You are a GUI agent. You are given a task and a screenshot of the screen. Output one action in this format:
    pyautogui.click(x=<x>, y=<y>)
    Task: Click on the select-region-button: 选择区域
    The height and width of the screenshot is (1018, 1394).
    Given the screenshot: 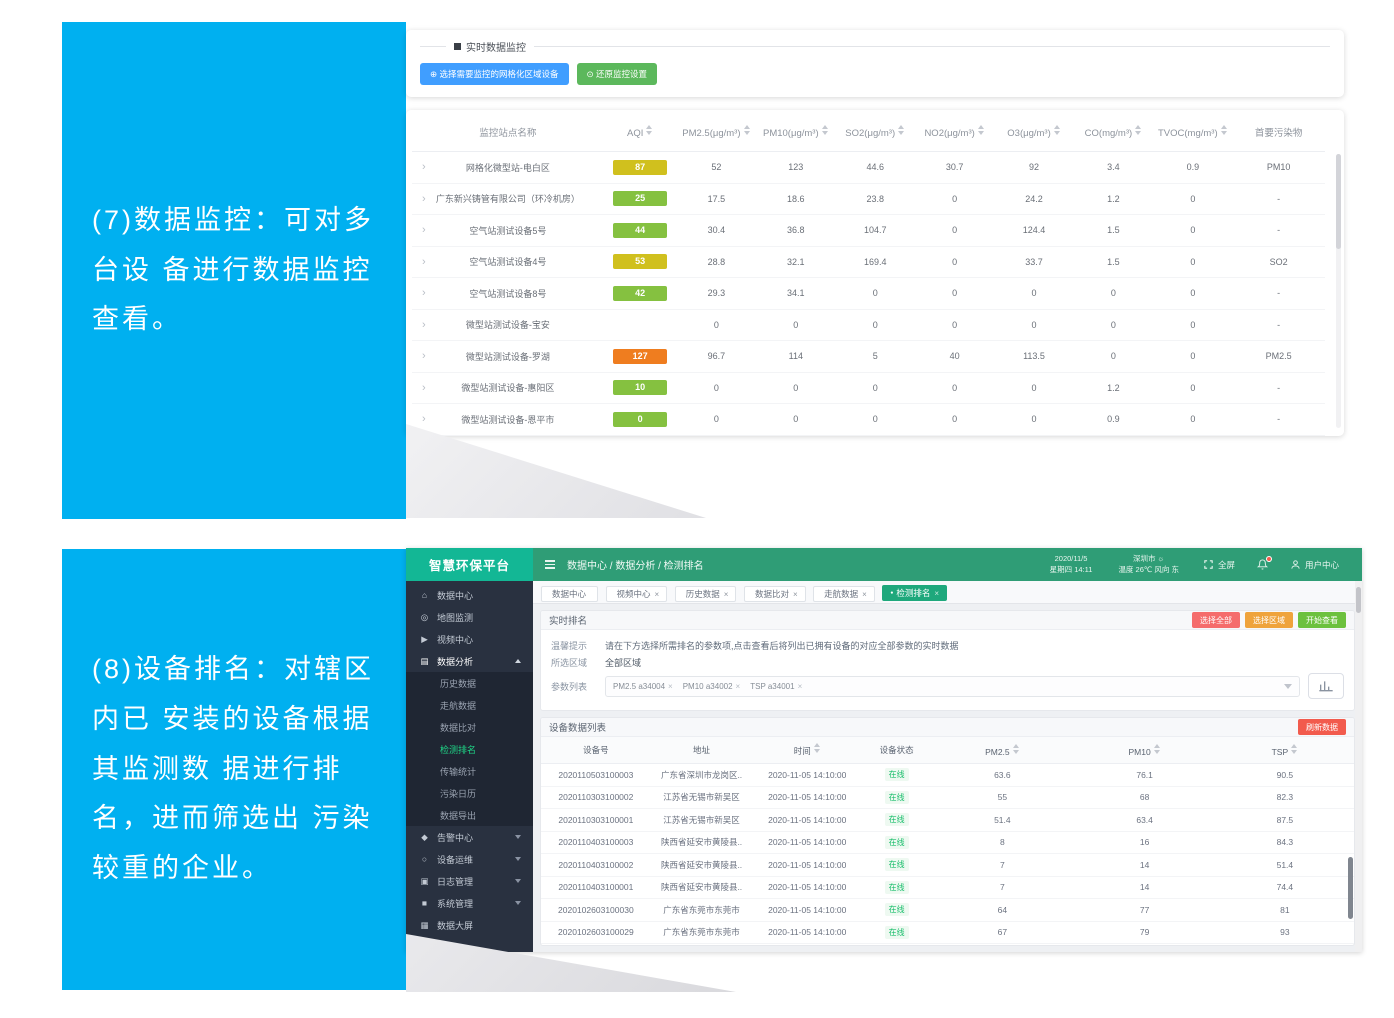 What is the action you would take?
    pyautogui.click(x=1269, y=620)
    